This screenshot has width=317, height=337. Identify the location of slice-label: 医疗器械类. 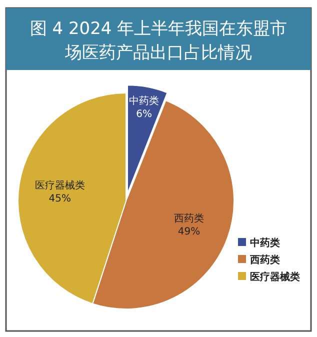
(59, 186).